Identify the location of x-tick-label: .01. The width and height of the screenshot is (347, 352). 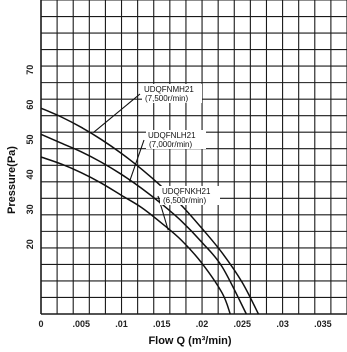
(121, 324).